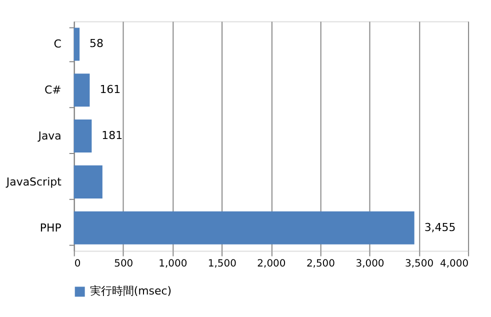  Describe the element at coordinates (440, 227) in the screenshot. I see `data-label: 3,455` at that location.